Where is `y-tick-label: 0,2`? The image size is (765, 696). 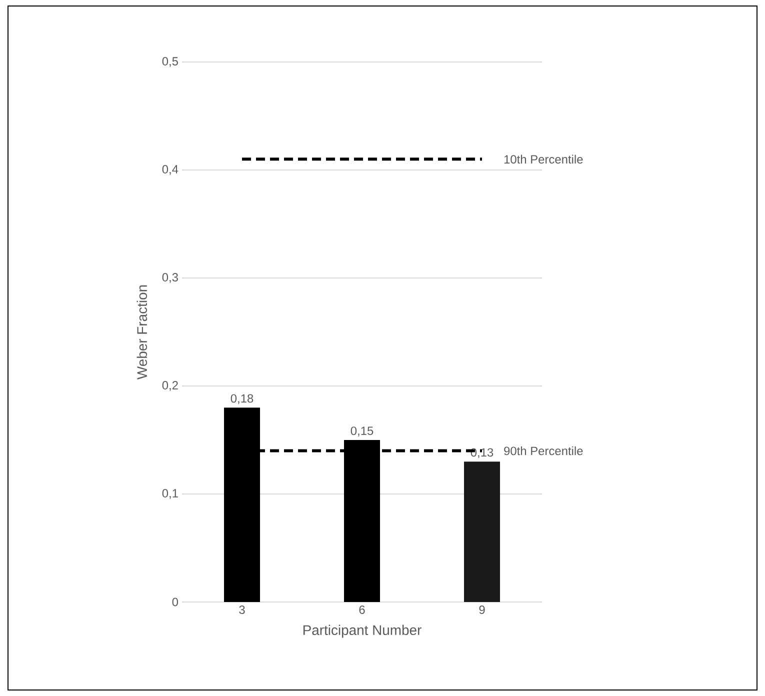
y-tick-label: 0,2 is located at coordinates (170, 386).